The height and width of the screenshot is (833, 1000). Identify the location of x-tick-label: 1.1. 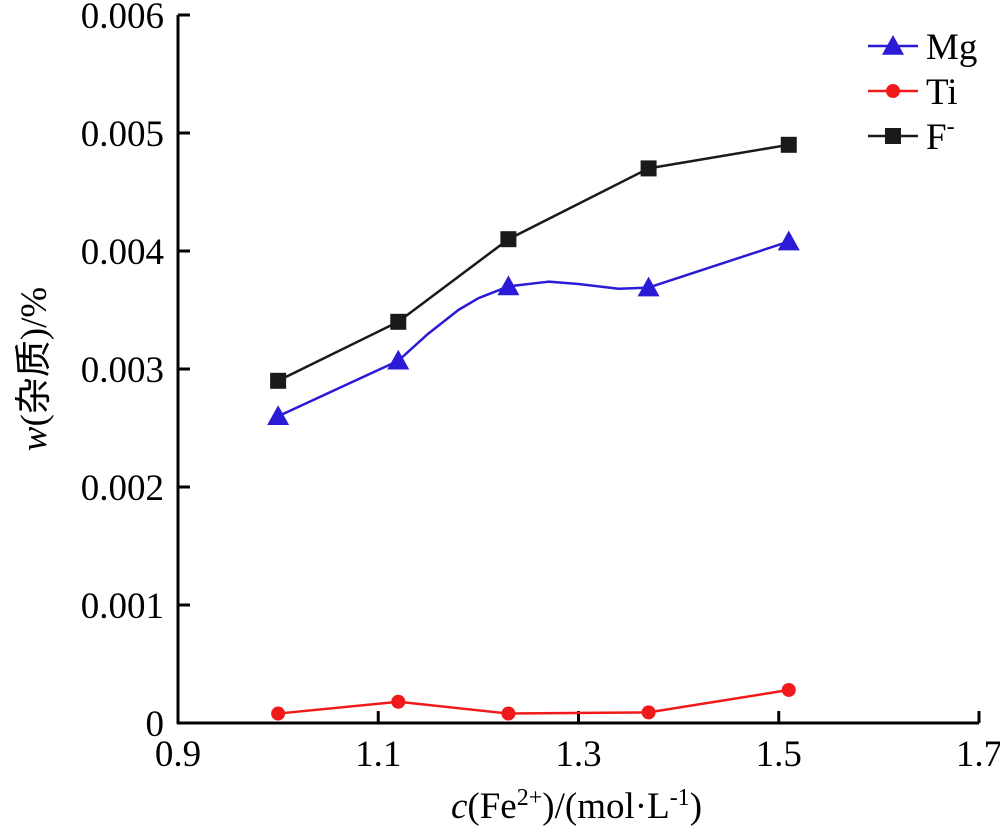
(378, 754).